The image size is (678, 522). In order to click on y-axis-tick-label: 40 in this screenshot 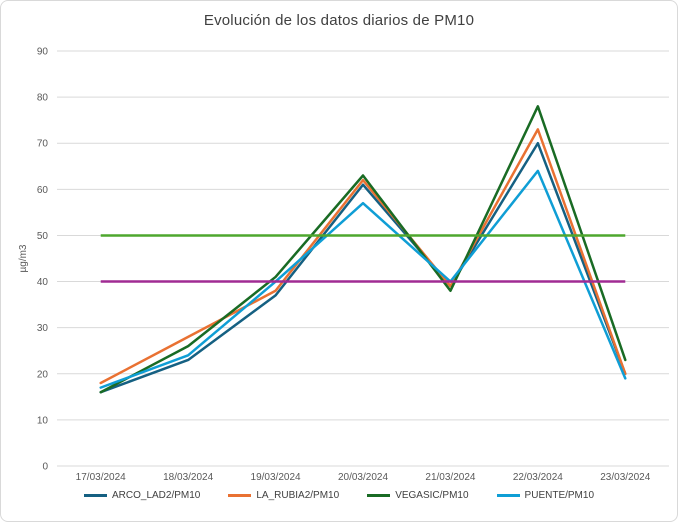, I will do `click(43, 282)`.